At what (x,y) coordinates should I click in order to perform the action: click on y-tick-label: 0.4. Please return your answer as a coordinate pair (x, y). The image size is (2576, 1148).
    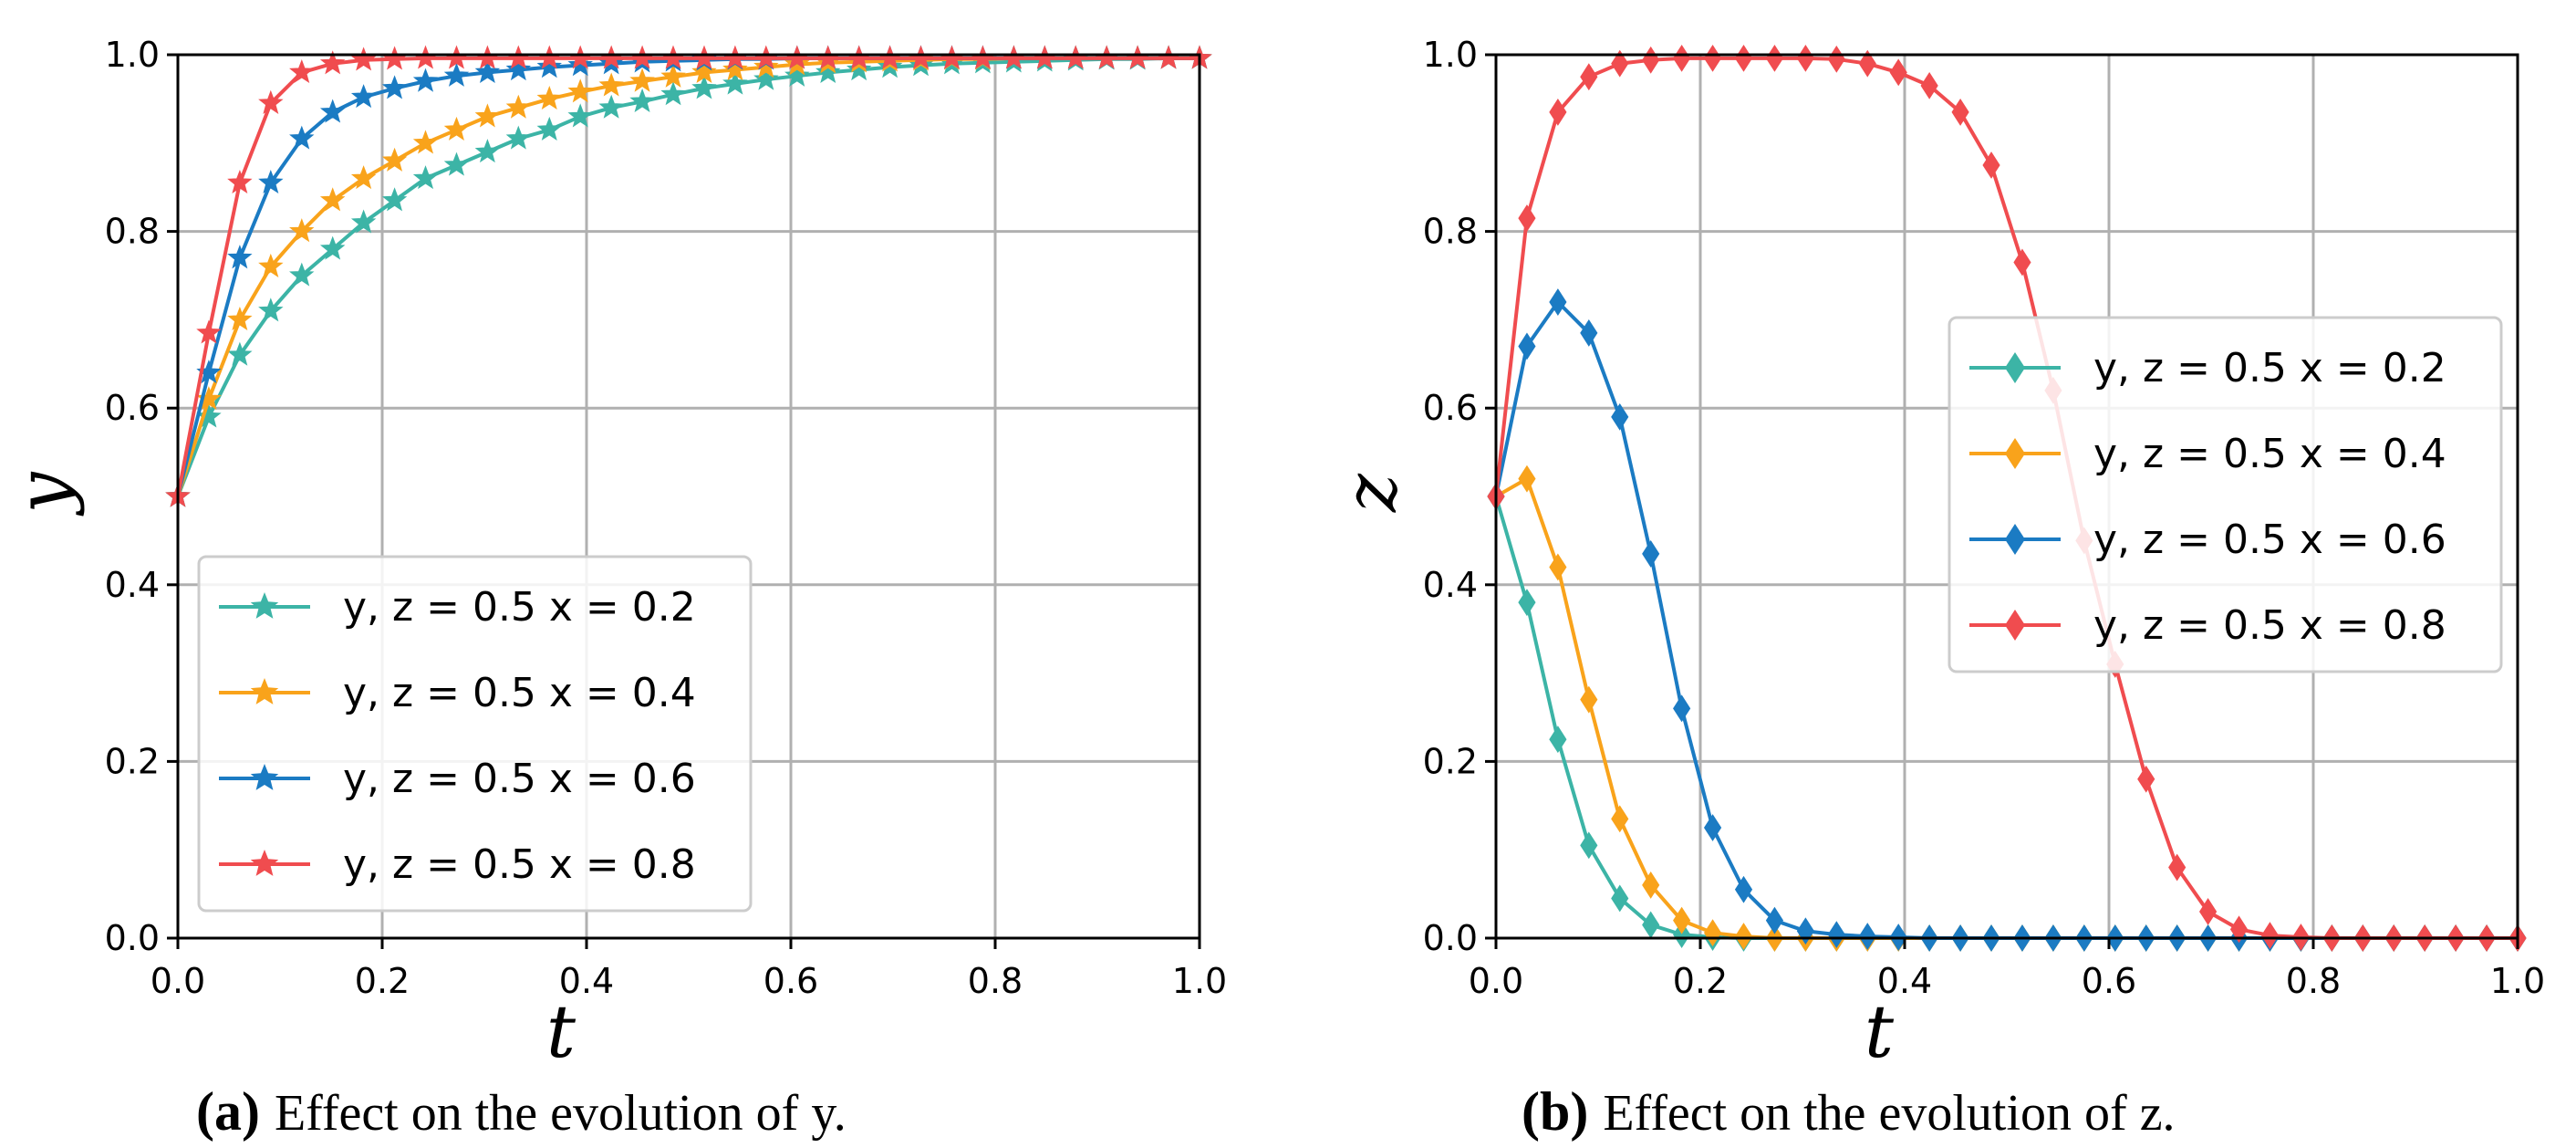
    Looking at the image, I should click on (133, 585).